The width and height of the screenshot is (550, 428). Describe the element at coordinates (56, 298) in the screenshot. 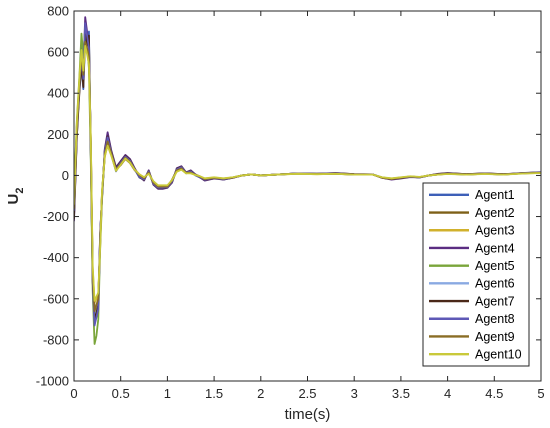

I see `y-tick-label: -600` at that location.